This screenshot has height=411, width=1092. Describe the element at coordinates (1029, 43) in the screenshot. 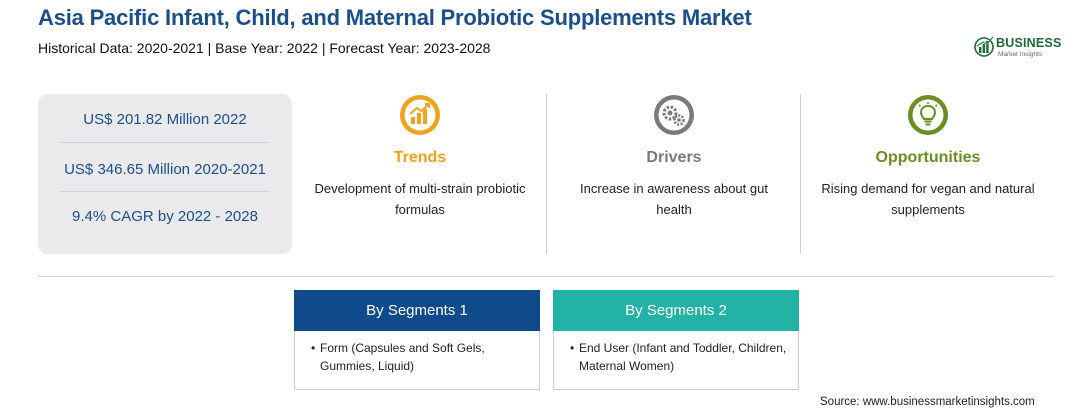

I see `logo-name: BUSINESS` at that location.